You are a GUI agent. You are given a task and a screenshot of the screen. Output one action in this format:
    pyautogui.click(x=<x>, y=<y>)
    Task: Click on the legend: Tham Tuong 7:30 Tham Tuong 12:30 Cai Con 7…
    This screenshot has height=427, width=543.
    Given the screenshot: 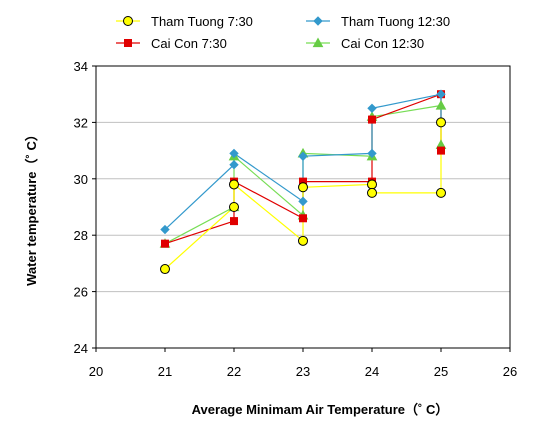 What is the action you would take?
    pyautogui.click(x=283, y=32)
    